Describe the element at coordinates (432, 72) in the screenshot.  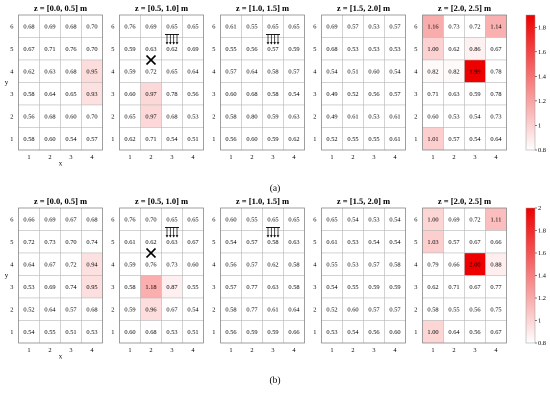
I see `cell-value: 0.82` at that location.